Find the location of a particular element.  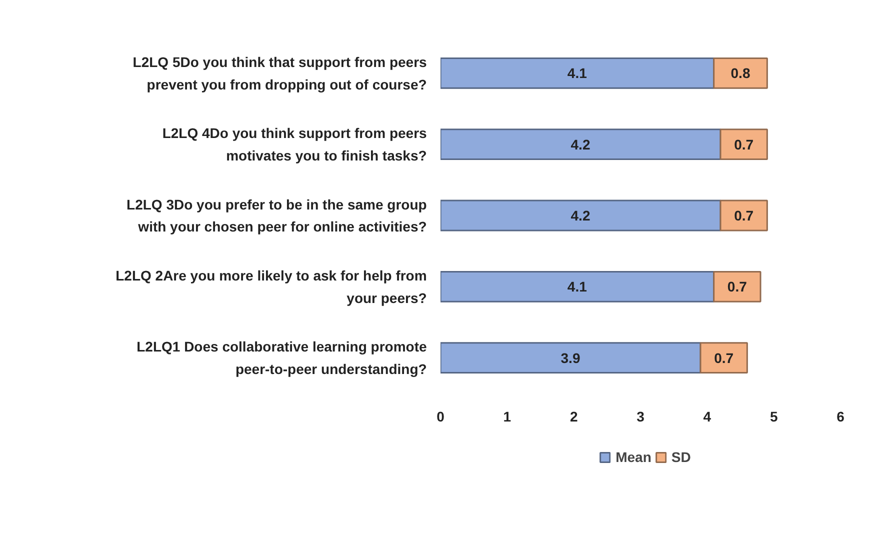

x-tick-label: 5 is located at coordinates (774, 416).